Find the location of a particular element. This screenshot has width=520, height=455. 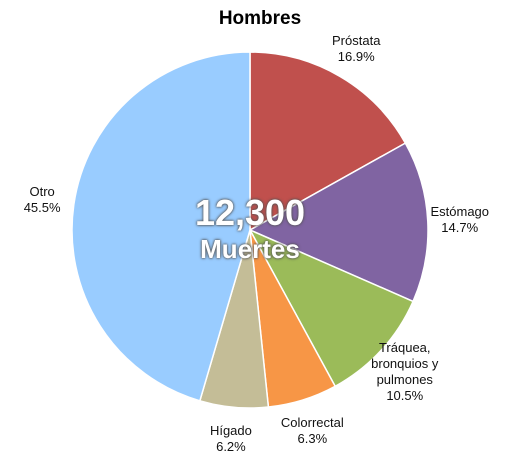

slice-value: 45.5% is located at coordinates (42, 208).